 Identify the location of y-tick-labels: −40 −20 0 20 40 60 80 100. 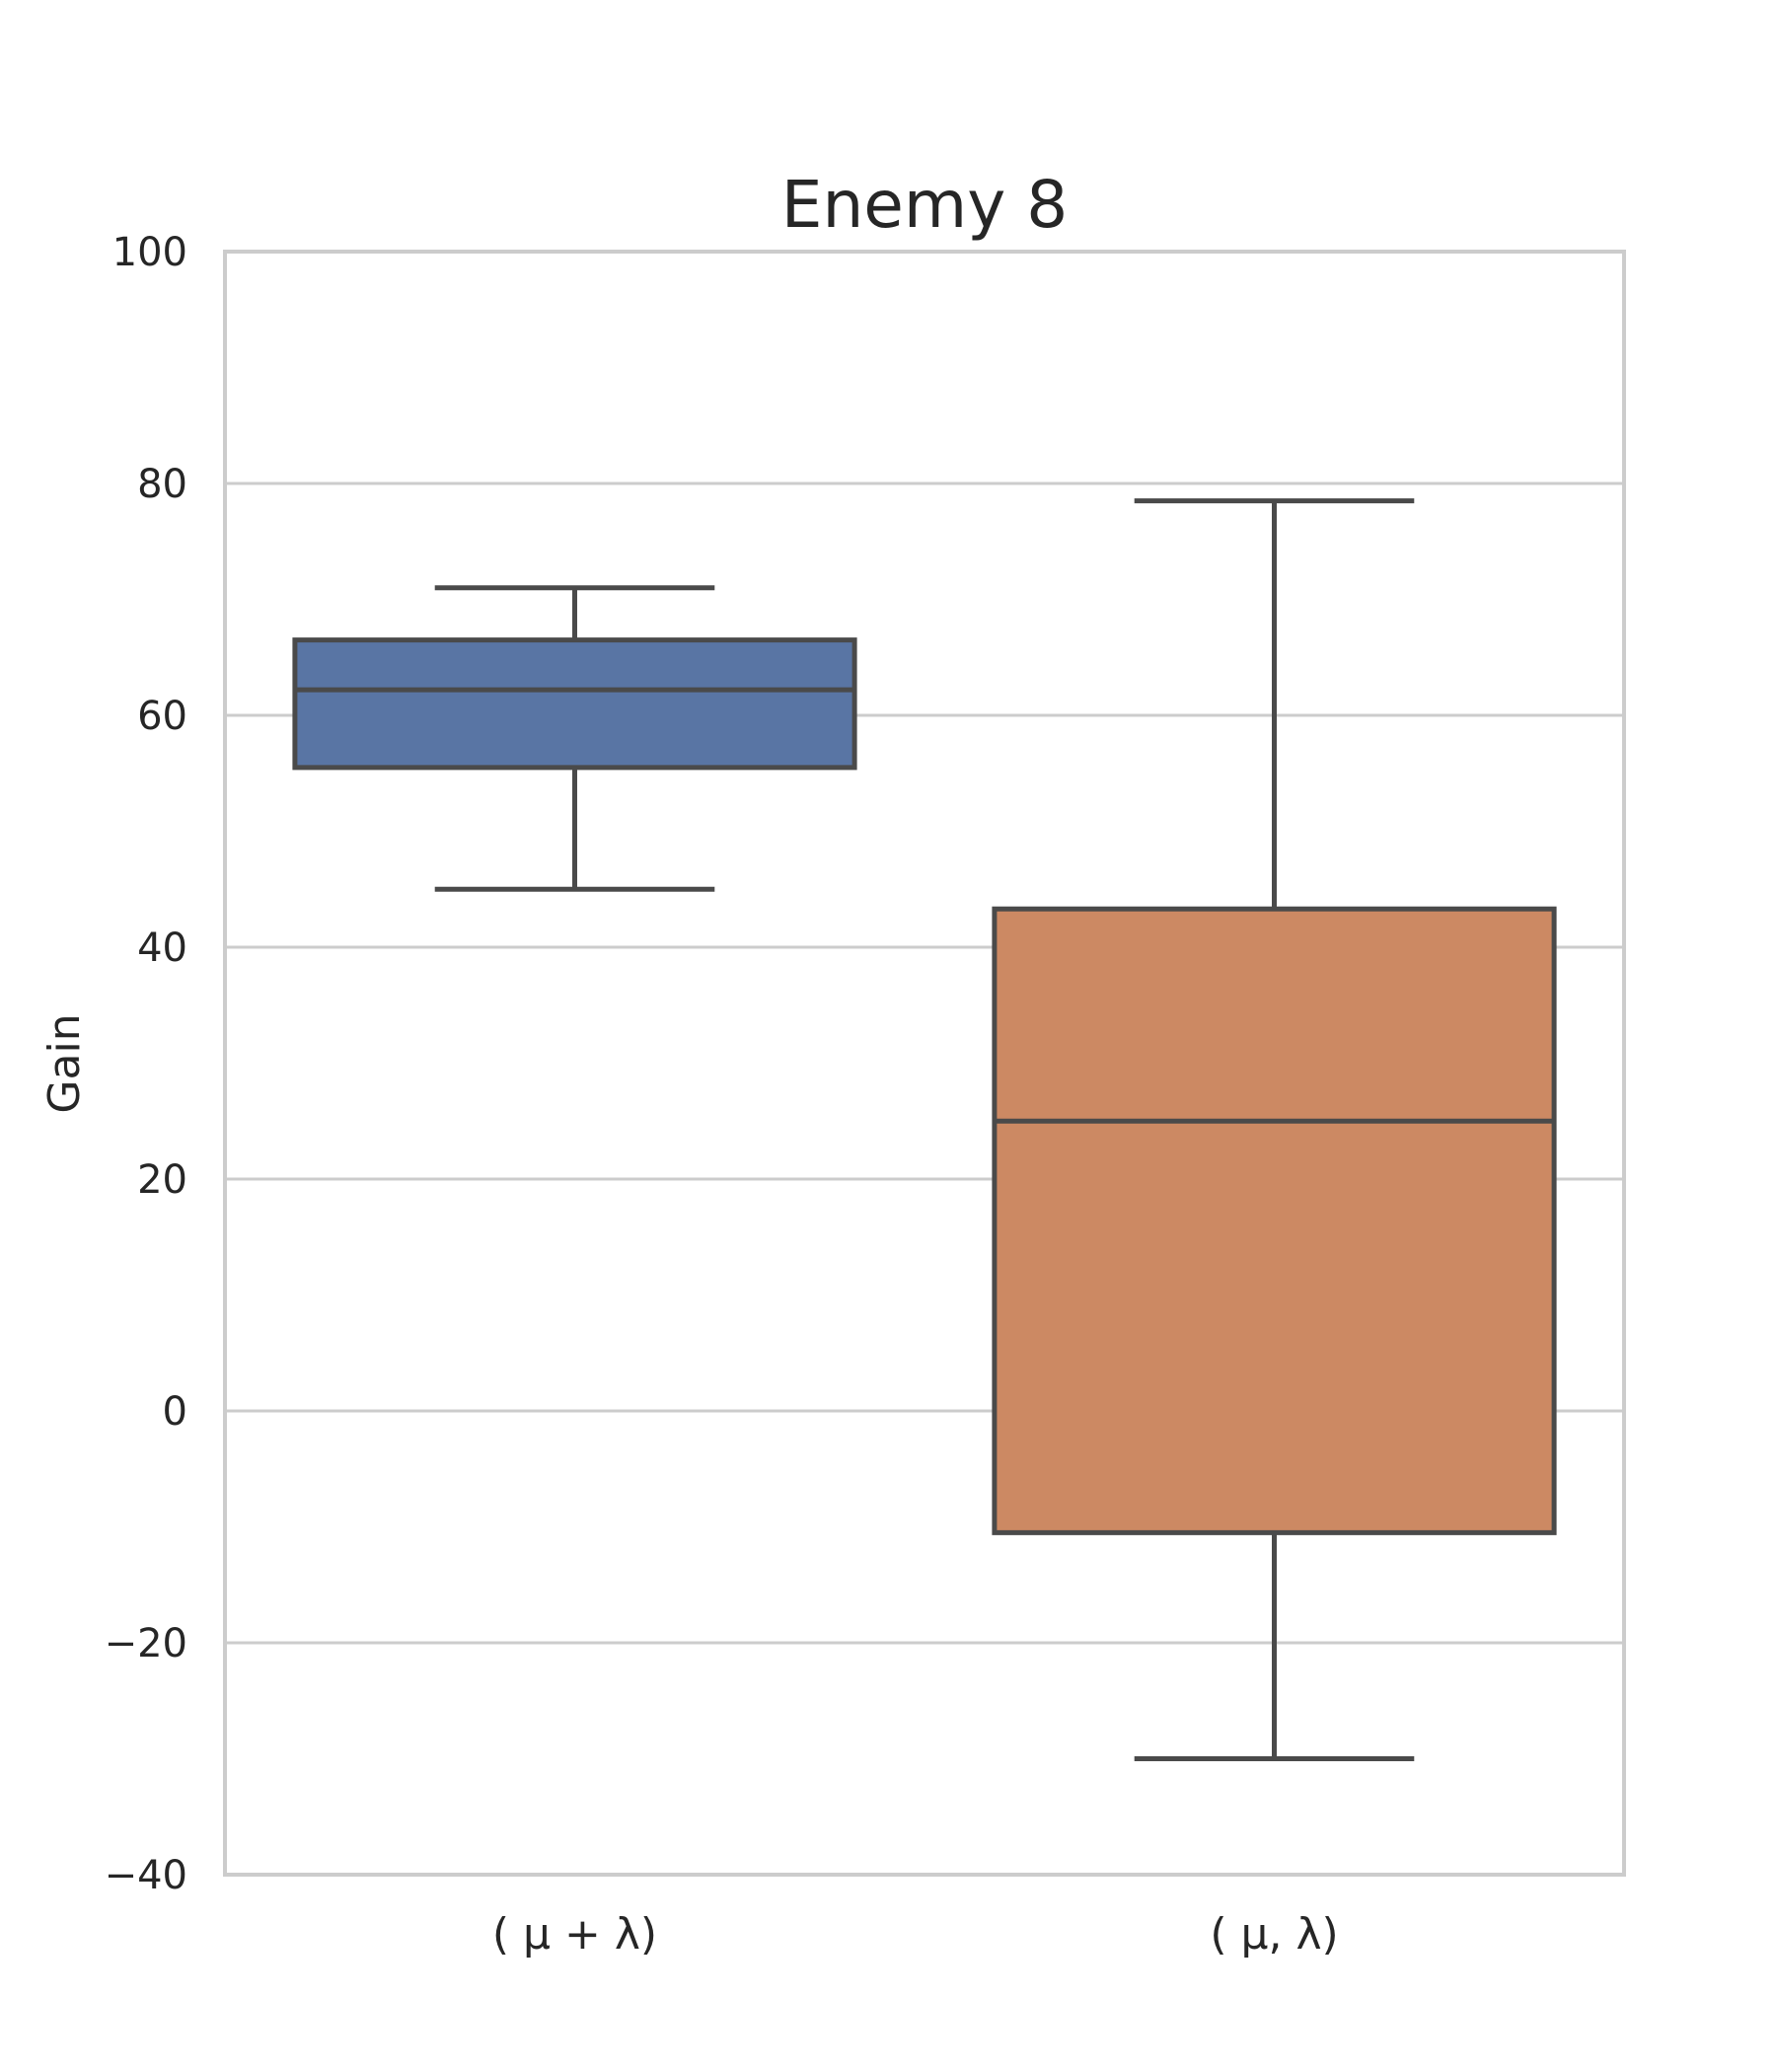
(146, 1064).